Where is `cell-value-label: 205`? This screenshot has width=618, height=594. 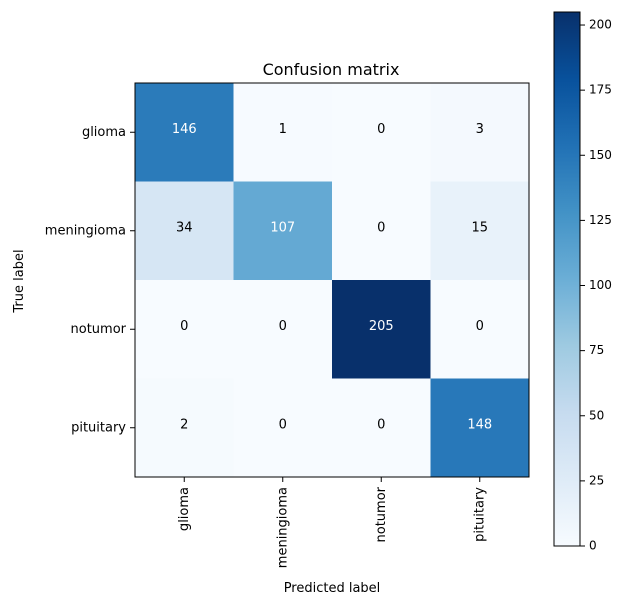
cell-value-label: 205 is located at coordinates (381, 326).